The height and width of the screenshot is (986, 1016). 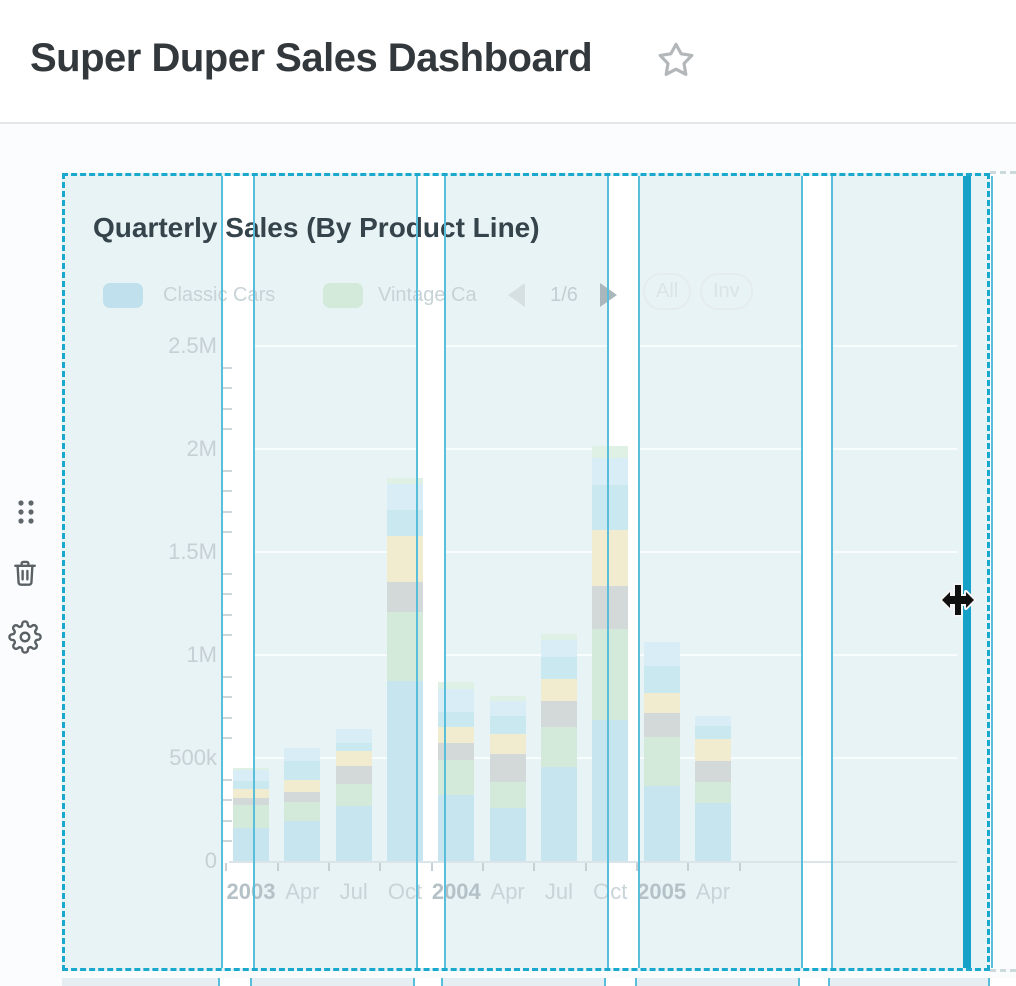 What do you see at coordinates (210, 860) in the screenshot?
I see `y-tick-label: 0` at bounding box center [210, 860].